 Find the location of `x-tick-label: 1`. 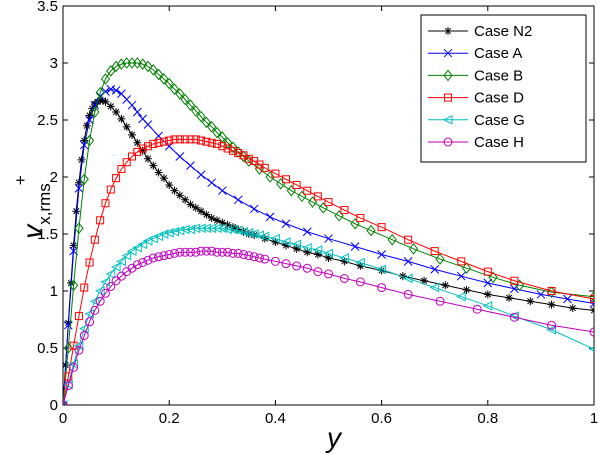

x-tick-label: 1 is located at coordinates (594, 418).